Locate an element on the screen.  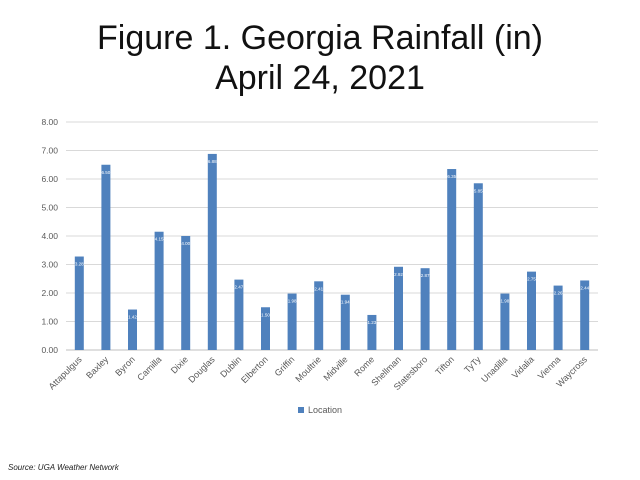
x-tick-label: Attapulgus is located at coordinates (65, 372).